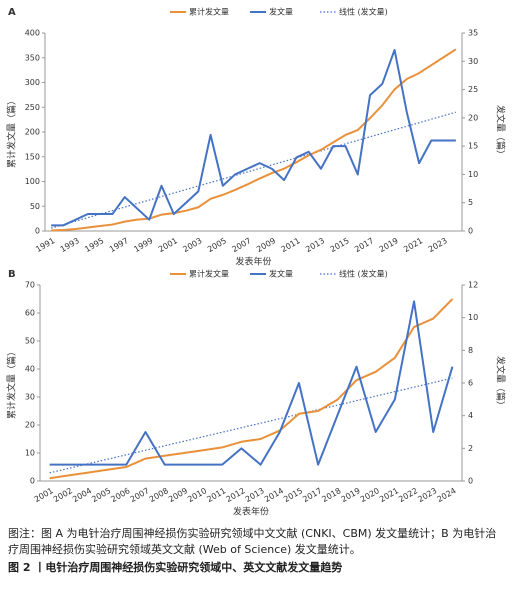  I want to click on trend-line, so click(251, 425).